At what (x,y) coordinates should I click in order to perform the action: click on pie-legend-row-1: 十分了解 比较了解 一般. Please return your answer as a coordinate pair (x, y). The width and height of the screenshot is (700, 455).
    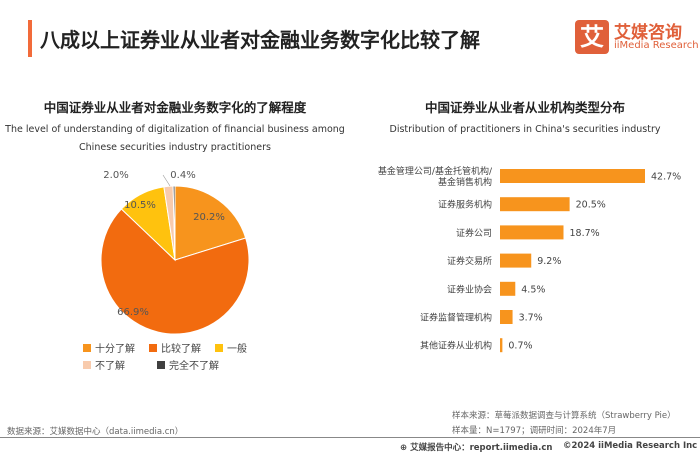
    Looking at the image, I should click on (165, 347).